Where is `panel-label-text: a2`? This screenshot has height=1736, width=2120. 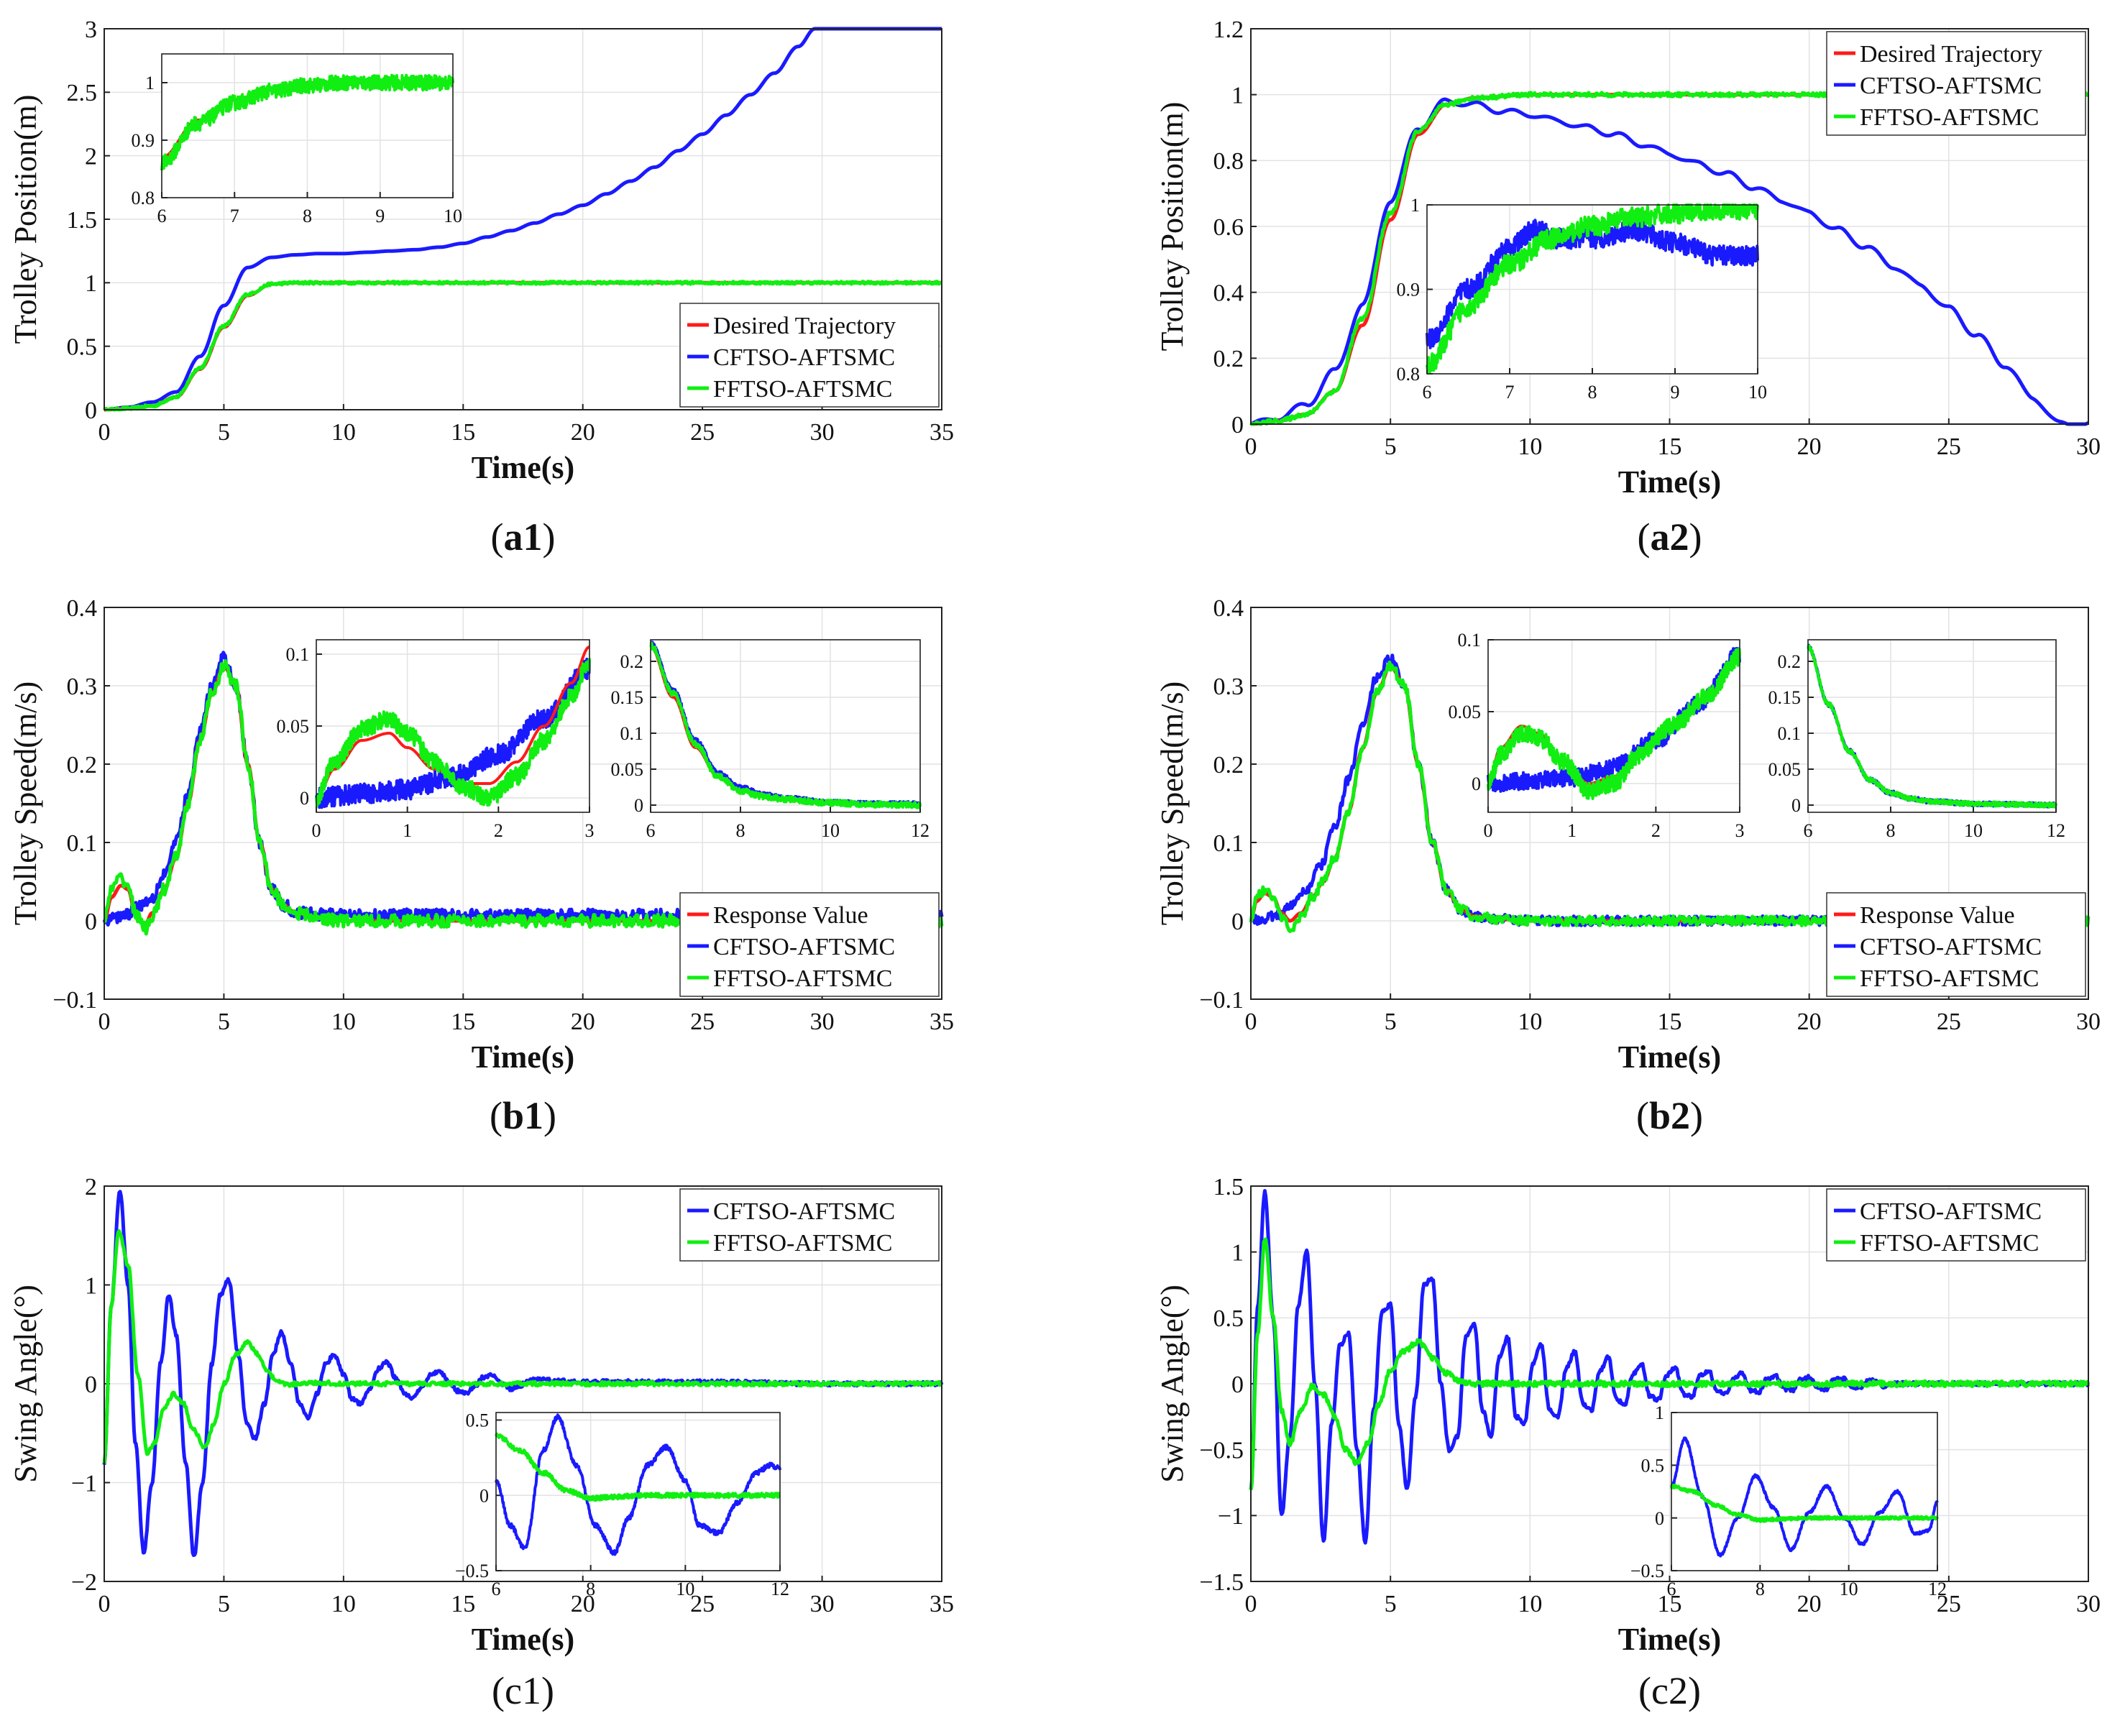 panel-label-text: a2 is located at coordinates (1670, 537).